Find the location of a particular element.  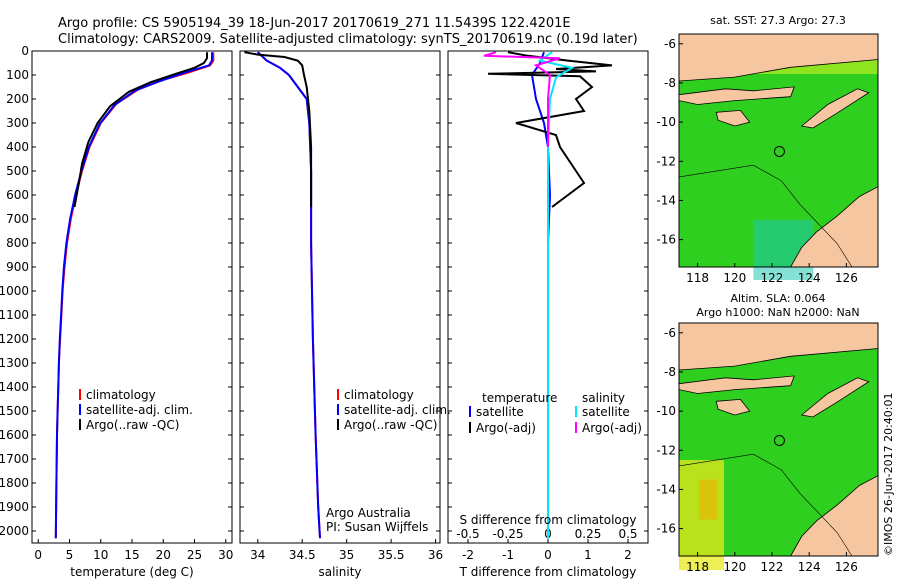

top-x-tick-label: -0.25 is located at coordinates (507, 534).